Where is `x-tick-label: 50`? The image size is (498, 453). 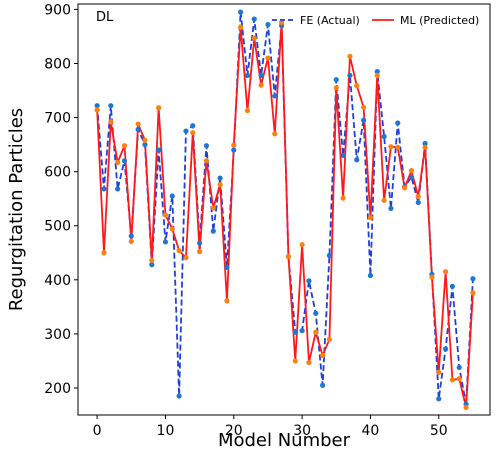
x-tick-label: 50 is located at coordinates (439, 431).